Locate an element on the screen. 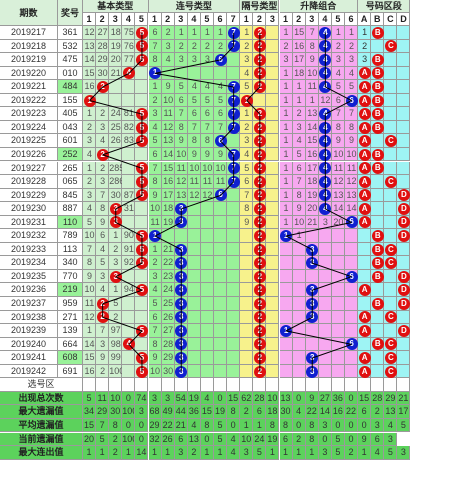 The image size is (450, 500). stat-value: 15 is located at coordinates (90, 425).